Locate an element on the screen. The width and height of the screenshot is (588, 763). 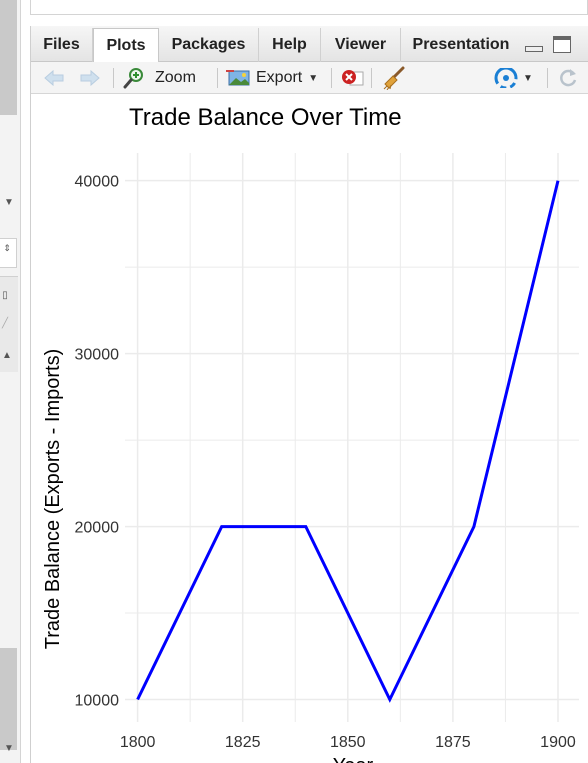
back-arrow-icon is located at coordinates (54, 78).